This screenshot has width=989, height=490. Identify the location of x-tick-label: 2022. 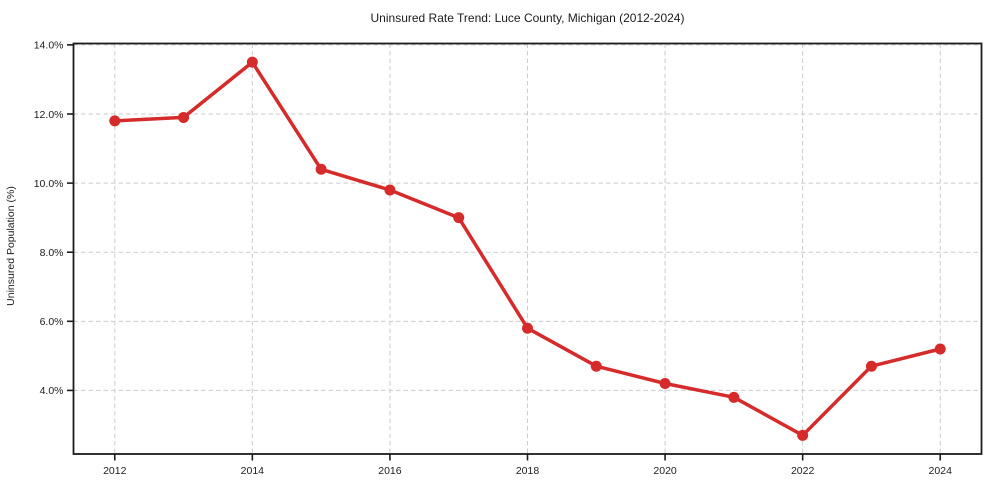
(803, 471).